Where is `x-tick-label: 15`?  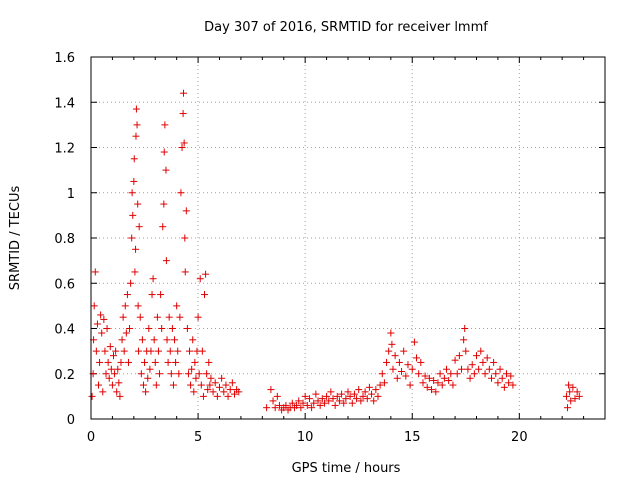
x-tick-label: 15 is located at coordinates (412, 437).